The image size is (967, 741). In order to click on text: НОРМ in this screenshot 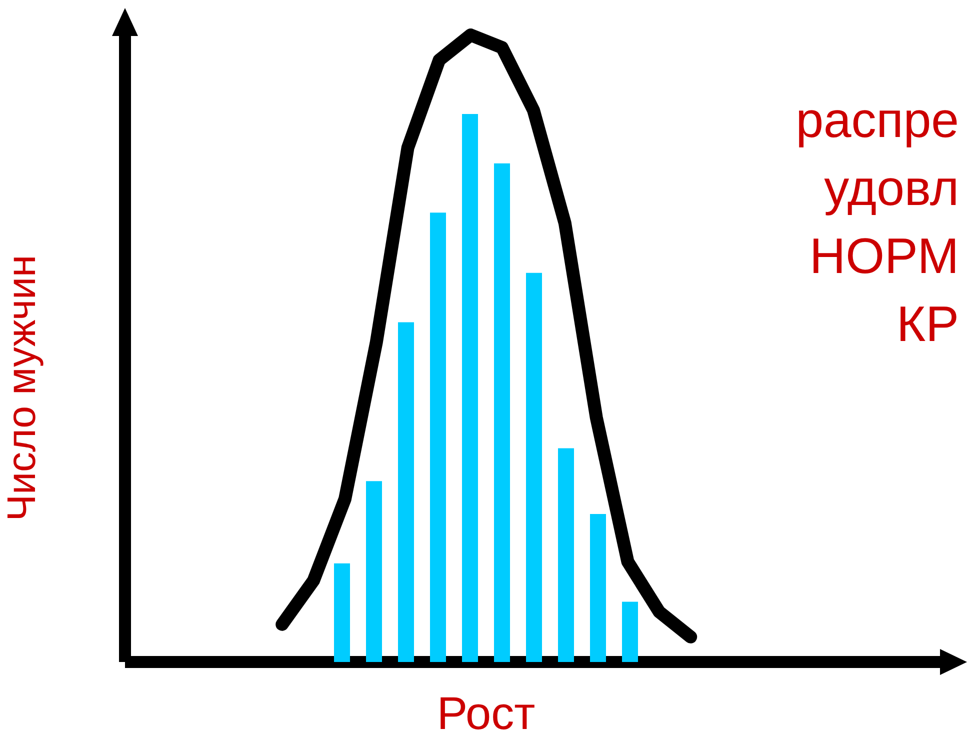, I will do `click(884, 256)`.